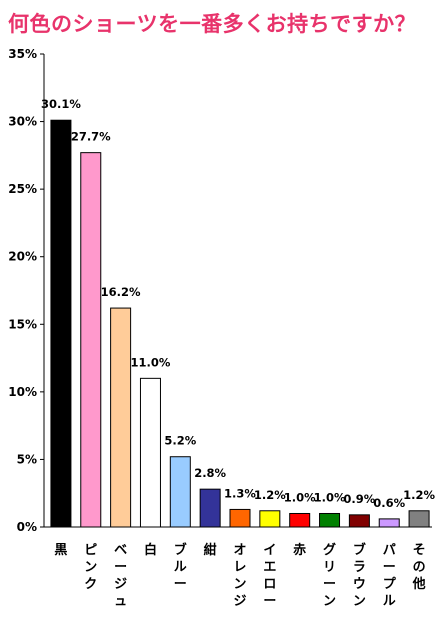 The width and height of the screenshot is (439, 620). I want to click on data-label: 16.2%, so click(121, 292).